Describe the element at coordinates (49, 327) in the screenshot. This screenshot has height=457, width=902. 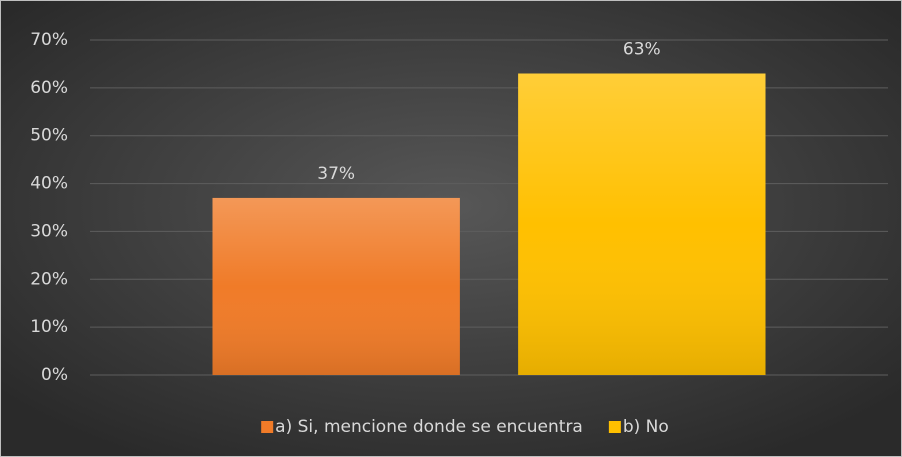
I see `y-tick-label: 10%` at that location.